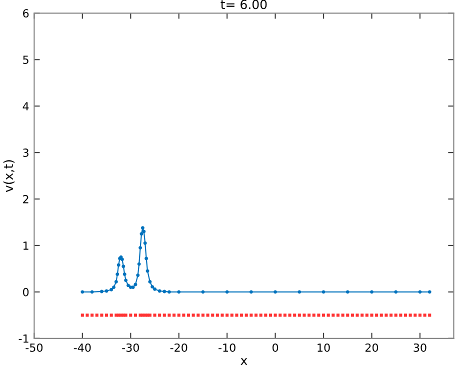 The height and width of the screenshot is (376, 456). What do you see at coordinates (227, 347) in the screenshot?
I see `x-tick-label: -10` at bounding box center [227, 347].